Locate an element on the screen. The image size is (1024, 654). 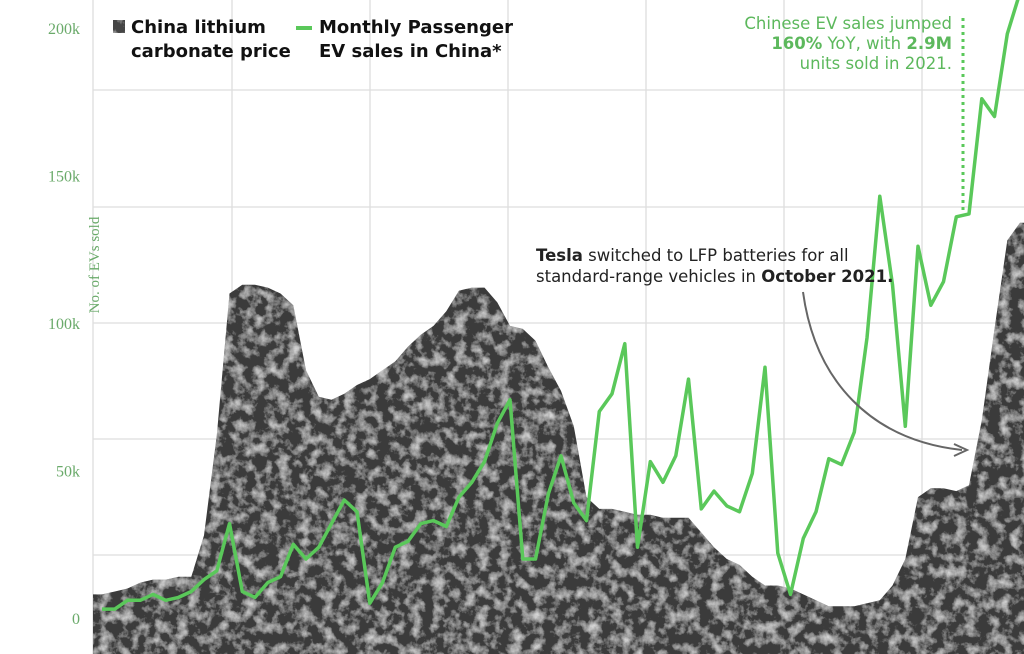
annotation-text: standard-range vehicles in October 2021. is located at coordinates (714, 276).